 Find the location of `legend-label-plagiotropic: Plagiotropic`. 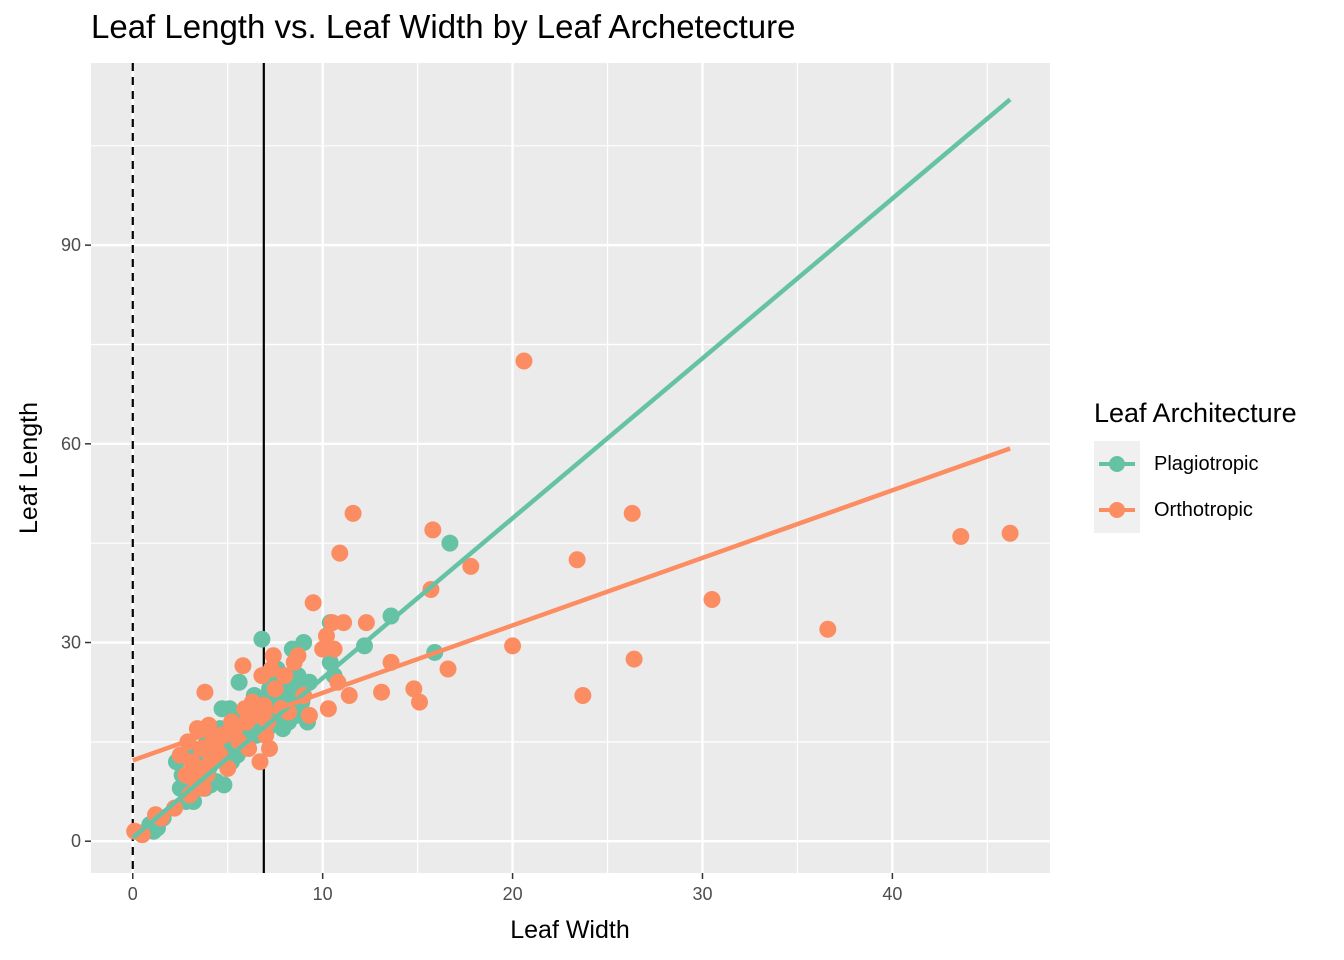

legend-label-plagiotropic: Plagiotropic is located at coordinates (1206, 463).